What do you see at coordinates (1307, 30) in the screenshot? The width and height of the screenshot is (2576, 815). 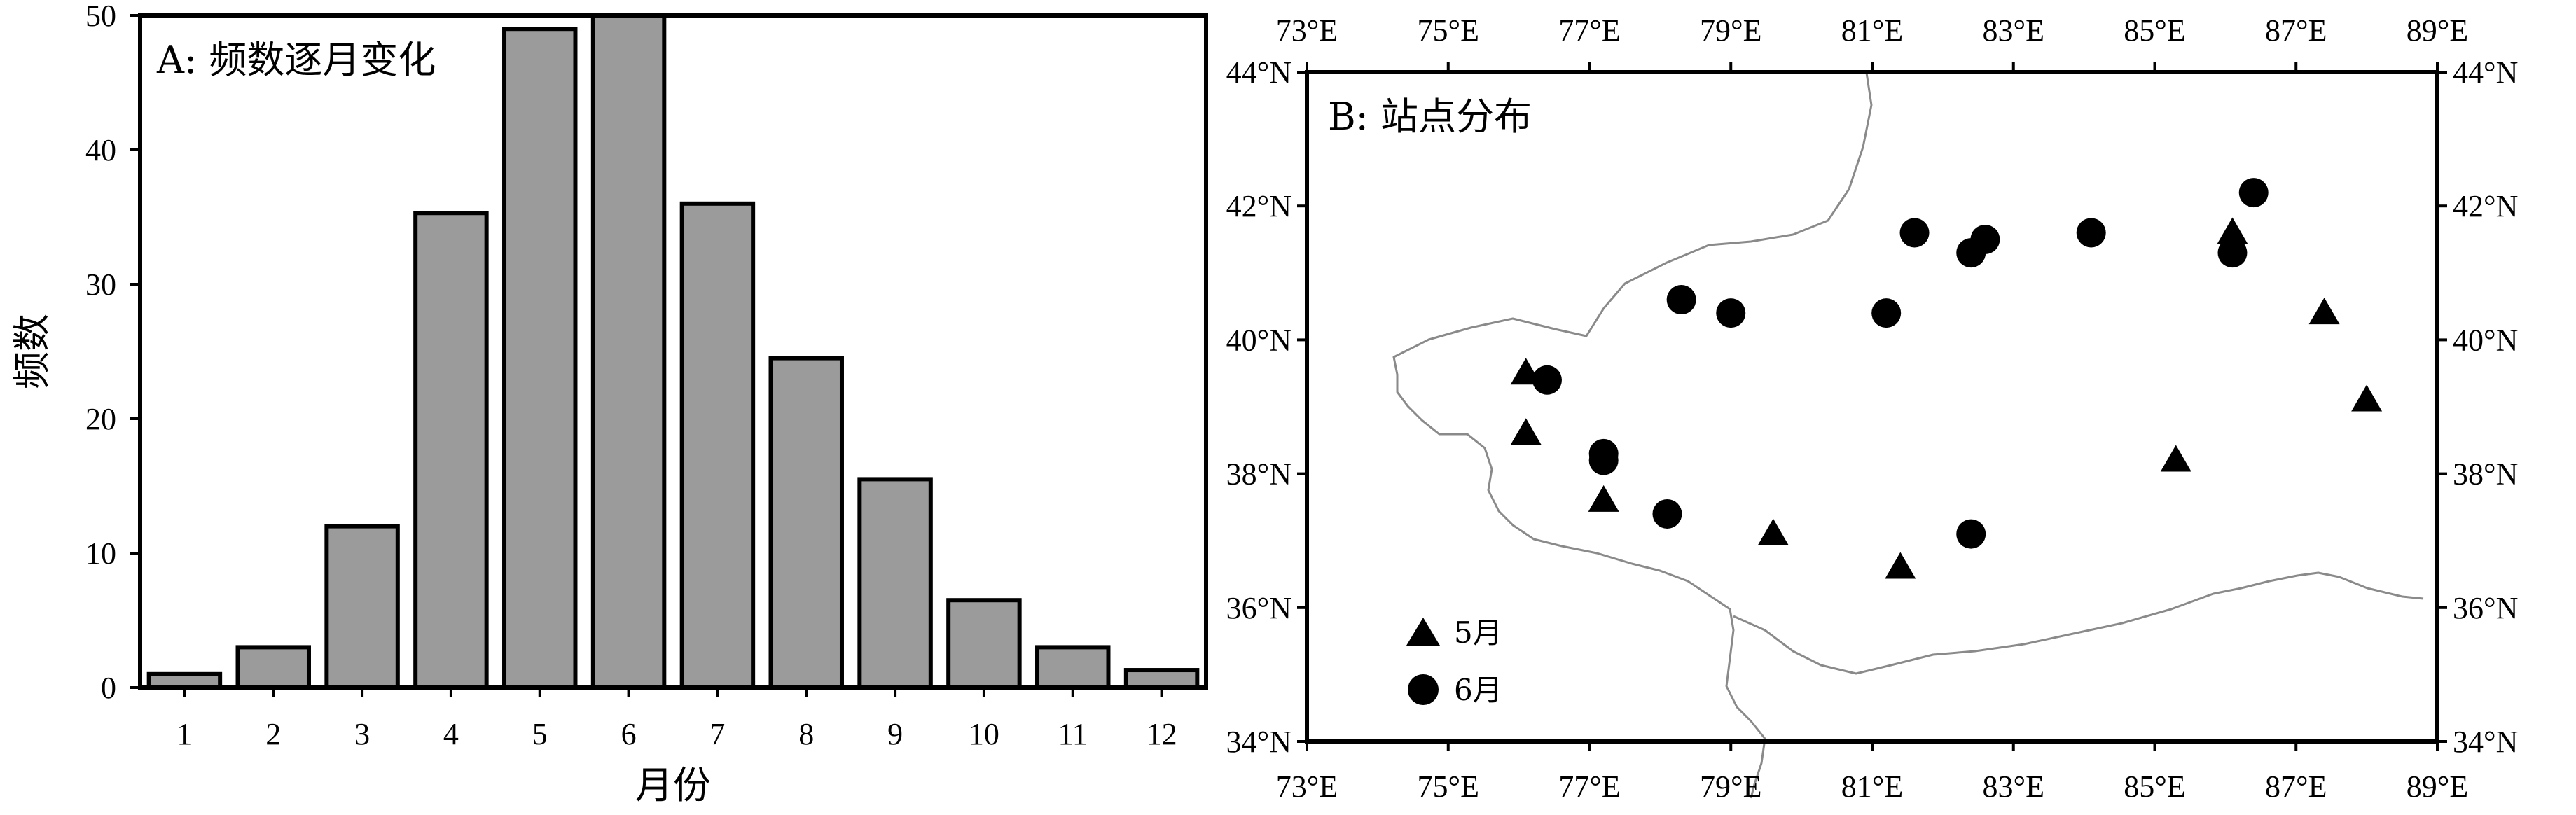 I see `x-tick-label-top: 73°E` at bounding box center [1307, 30].